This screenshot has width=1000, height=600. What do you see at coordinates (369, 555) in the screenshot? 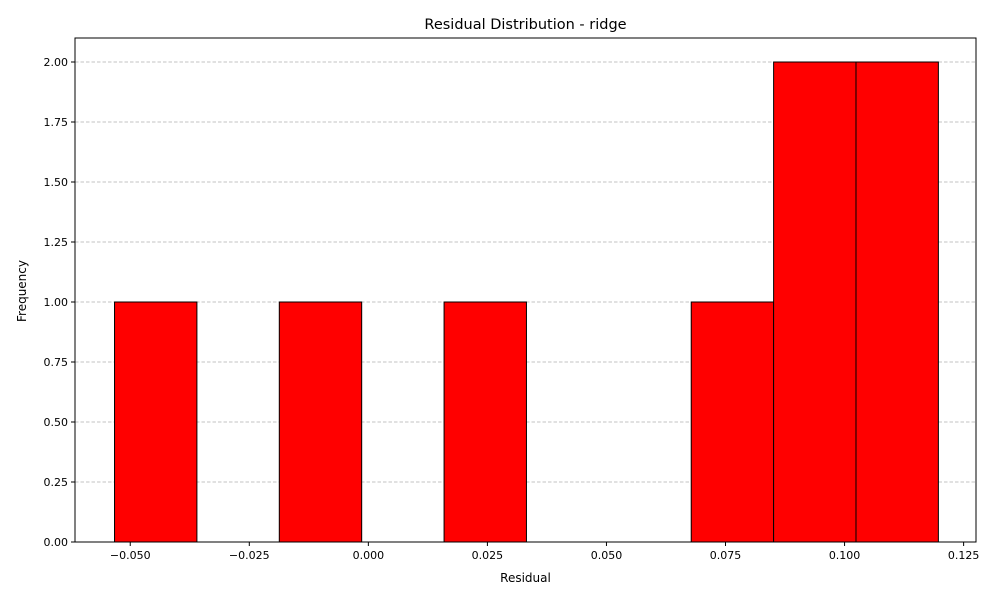
I see `x-tick-label: 0.000` at bounding box center [369, 555].